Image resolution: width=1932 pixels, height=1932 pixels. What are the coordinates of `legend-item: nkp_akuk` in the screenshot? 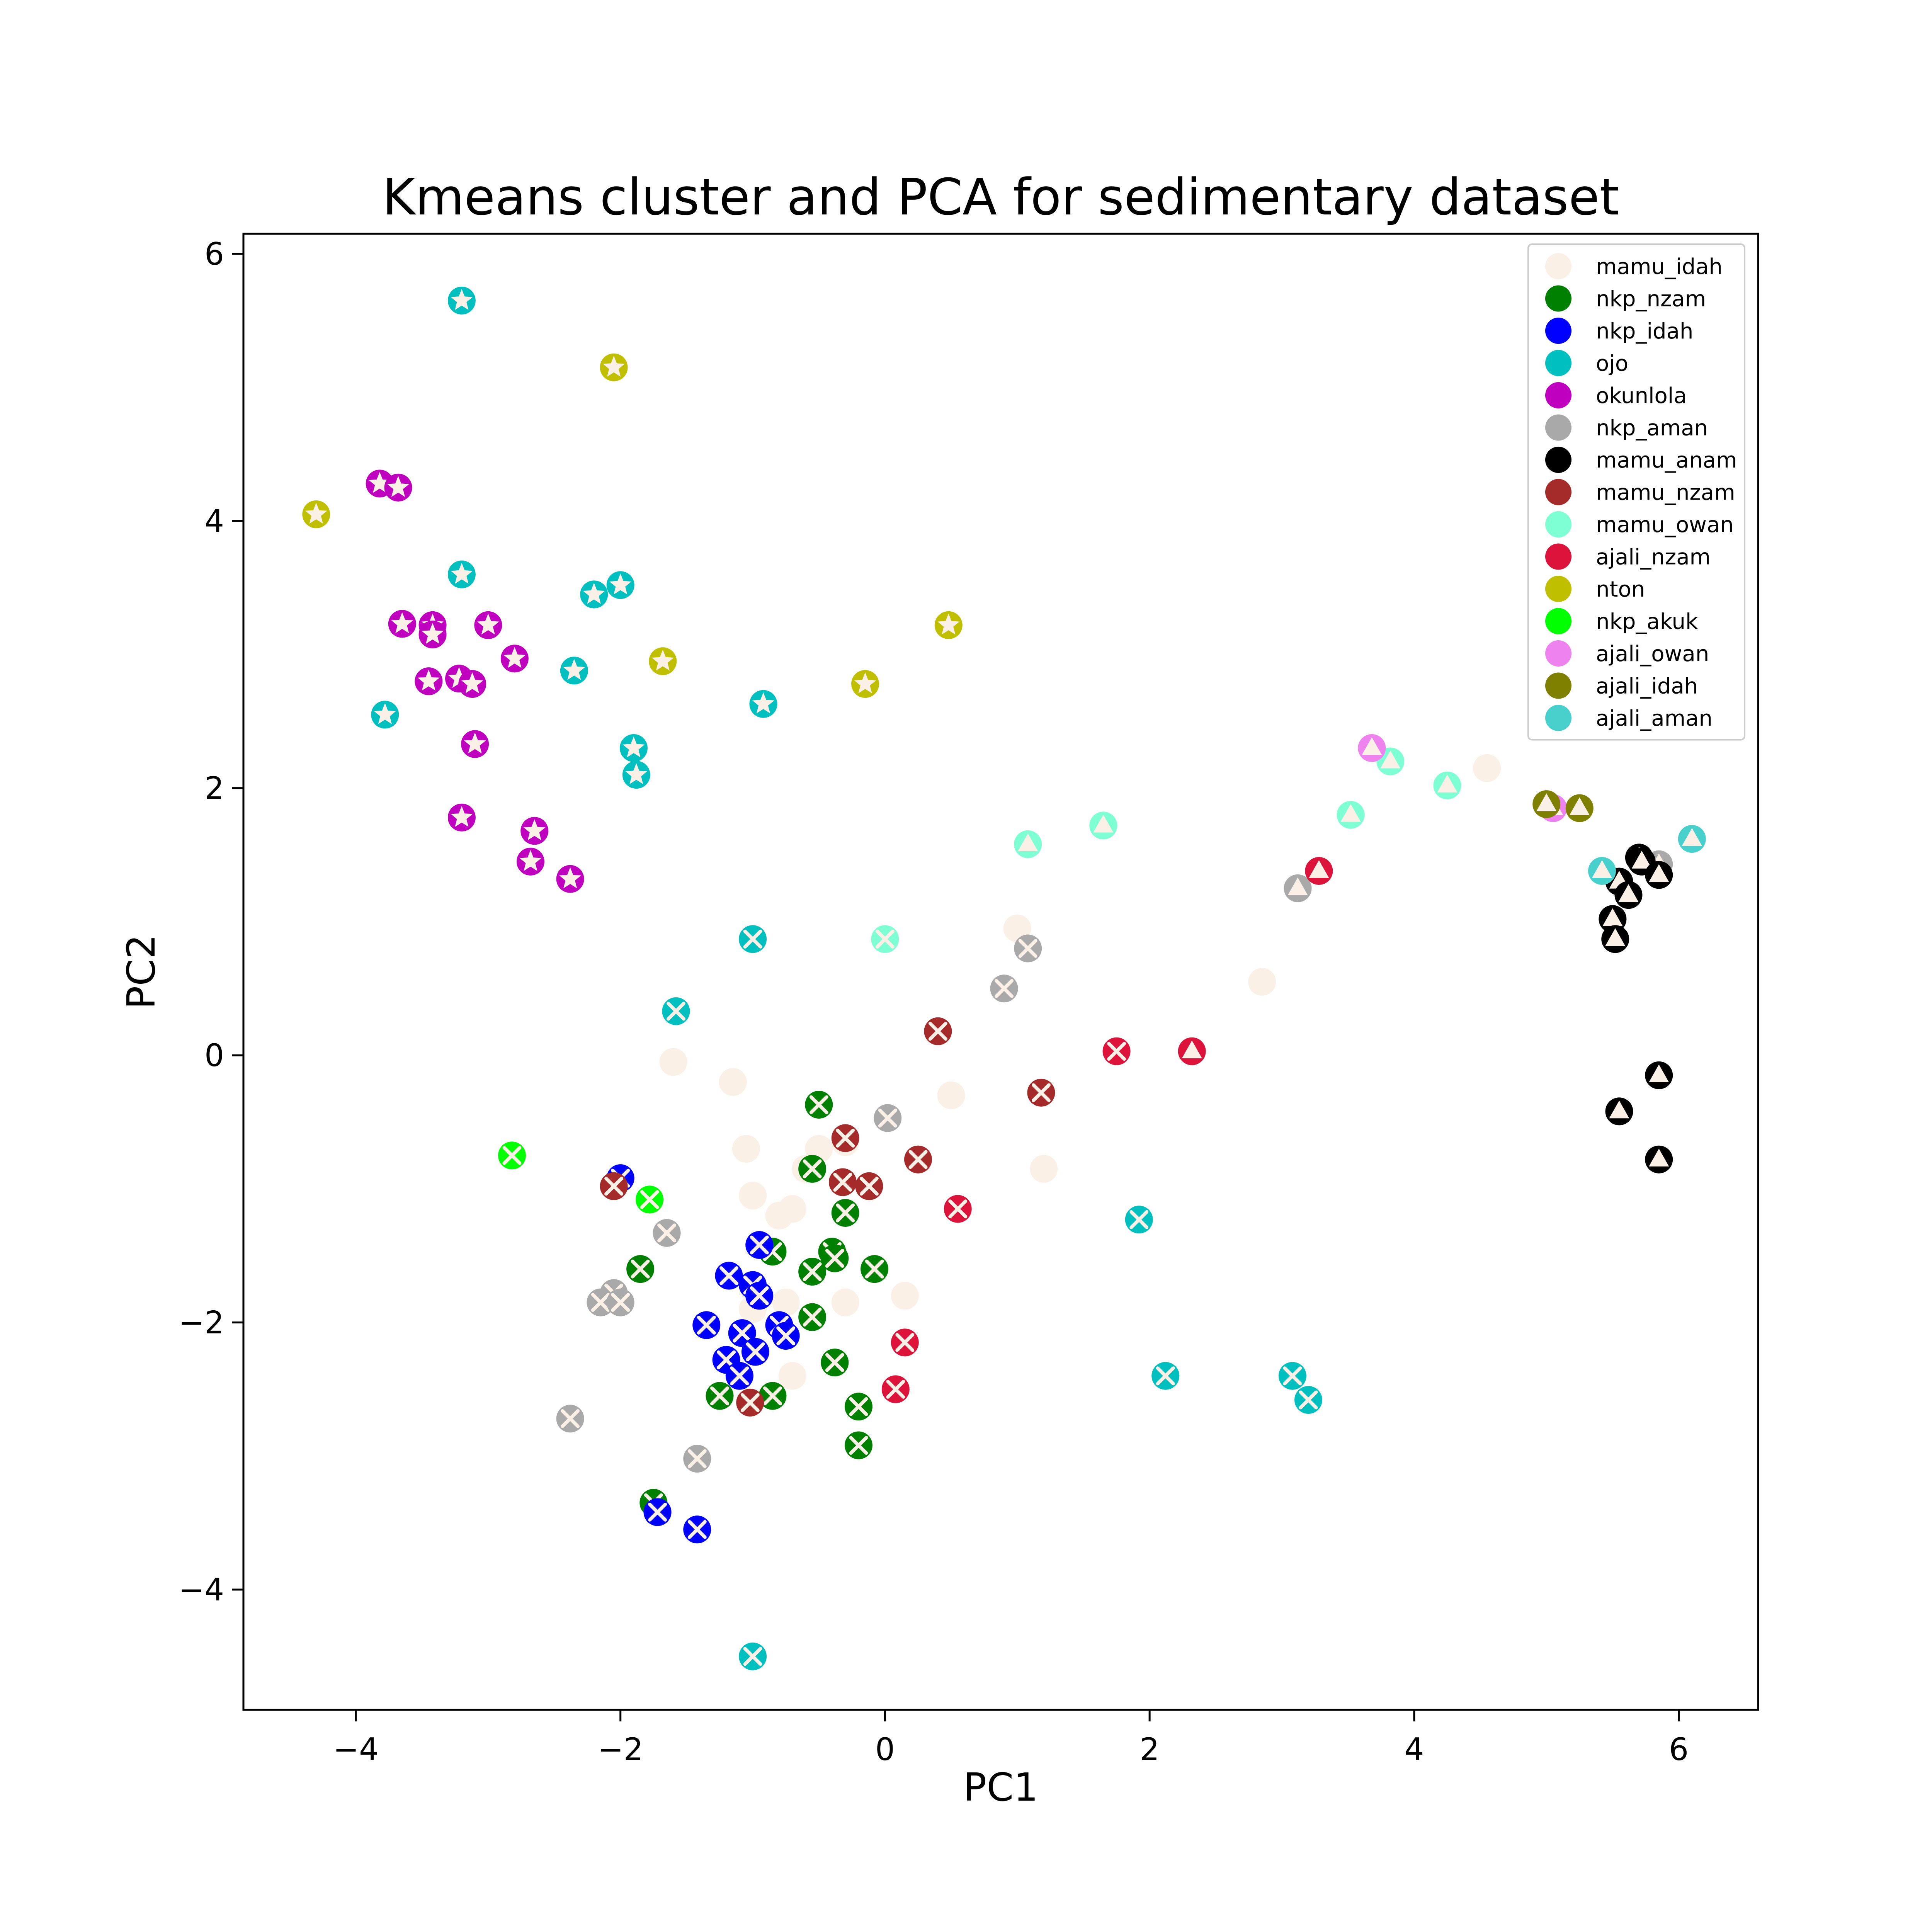 It's located at (1622, 621).